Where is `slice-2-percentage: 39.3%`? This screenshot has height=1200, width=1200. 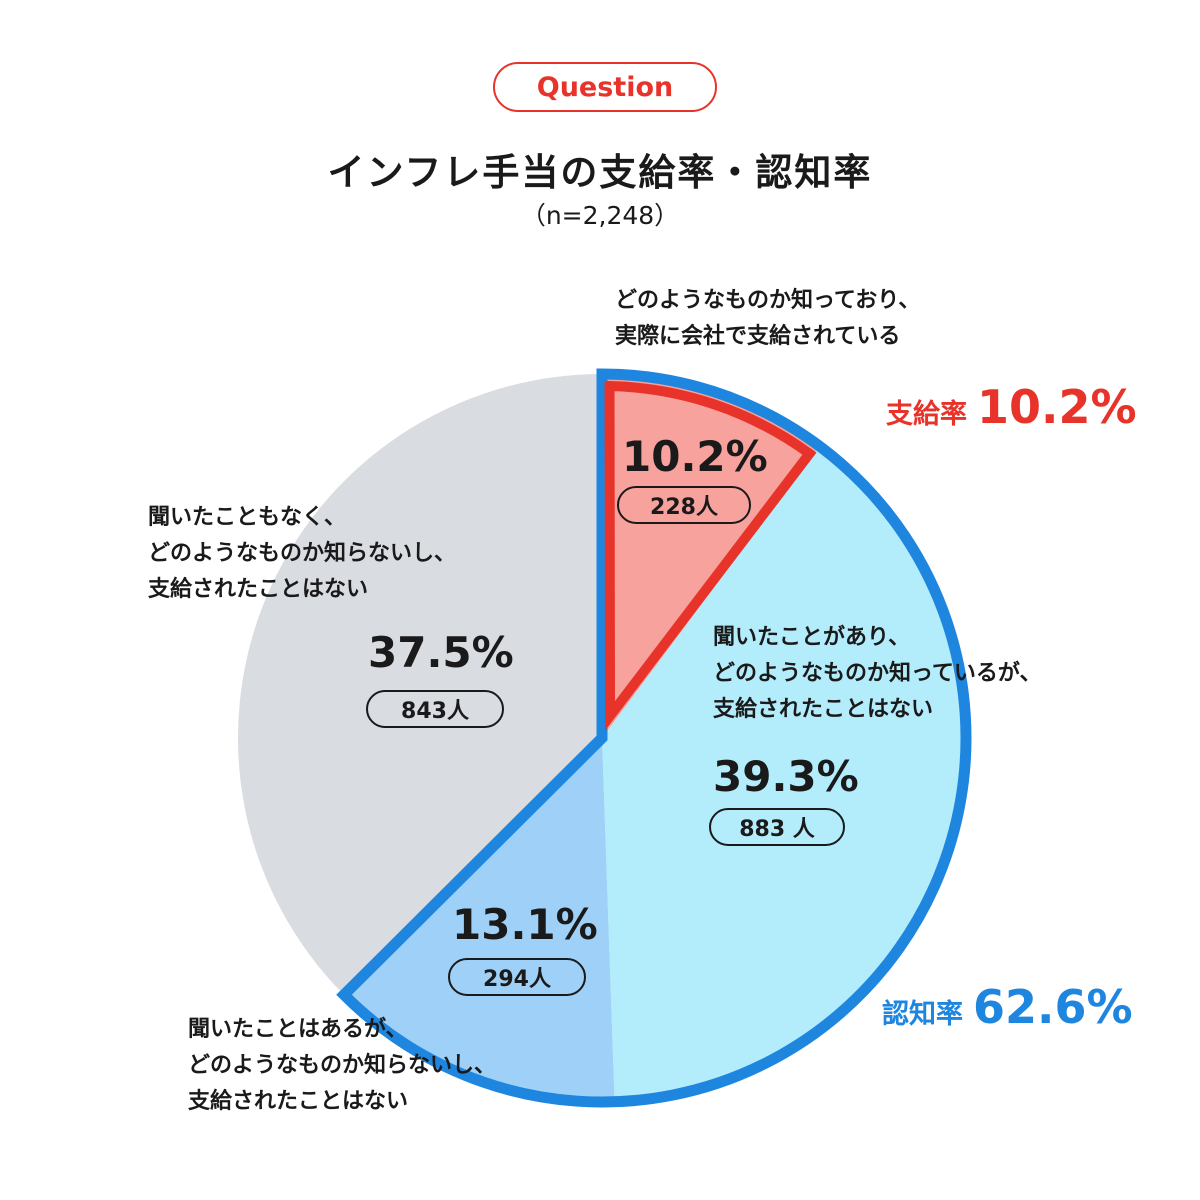
slice-2-percentage: 39.3% is located at coordinates (786, 776).